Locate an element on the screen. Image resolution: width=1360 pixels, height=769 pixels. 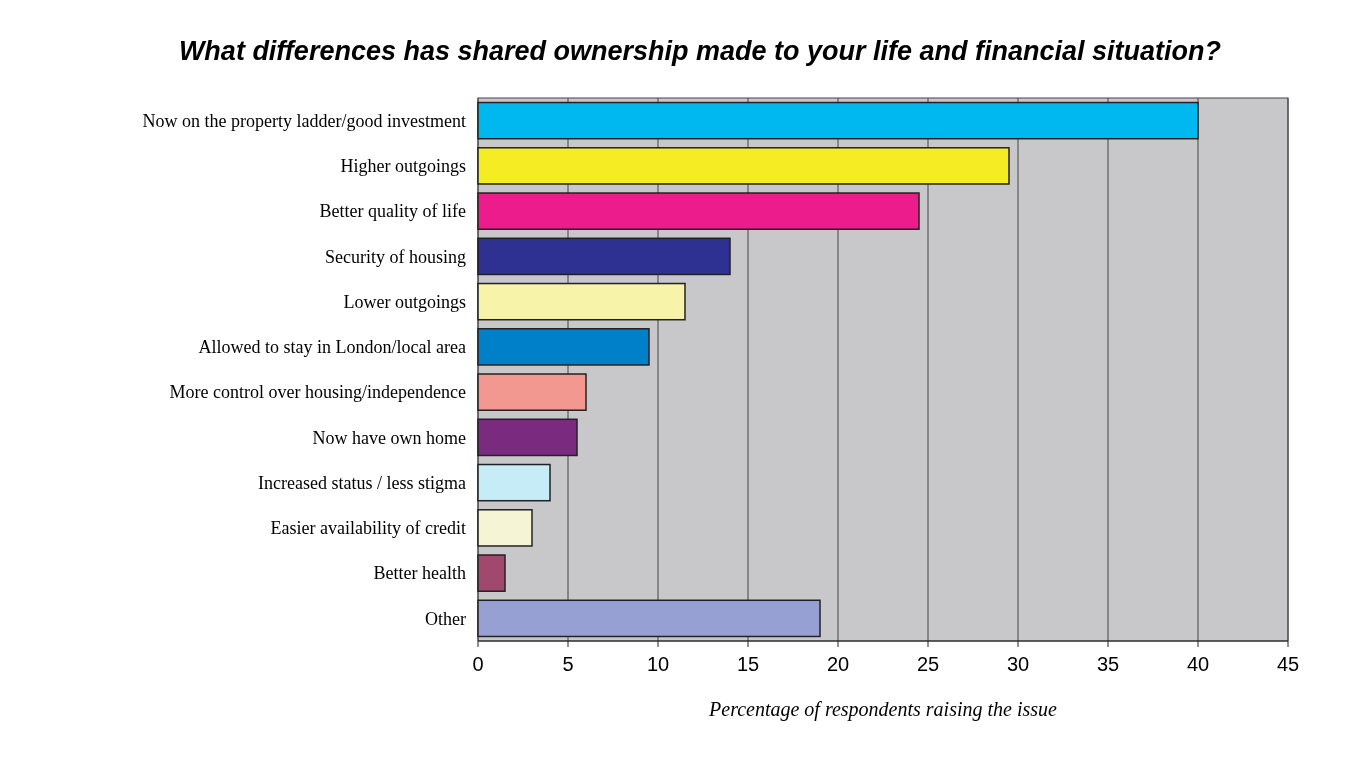
y-tick-label: Better health is located at coordinates (419, 573).